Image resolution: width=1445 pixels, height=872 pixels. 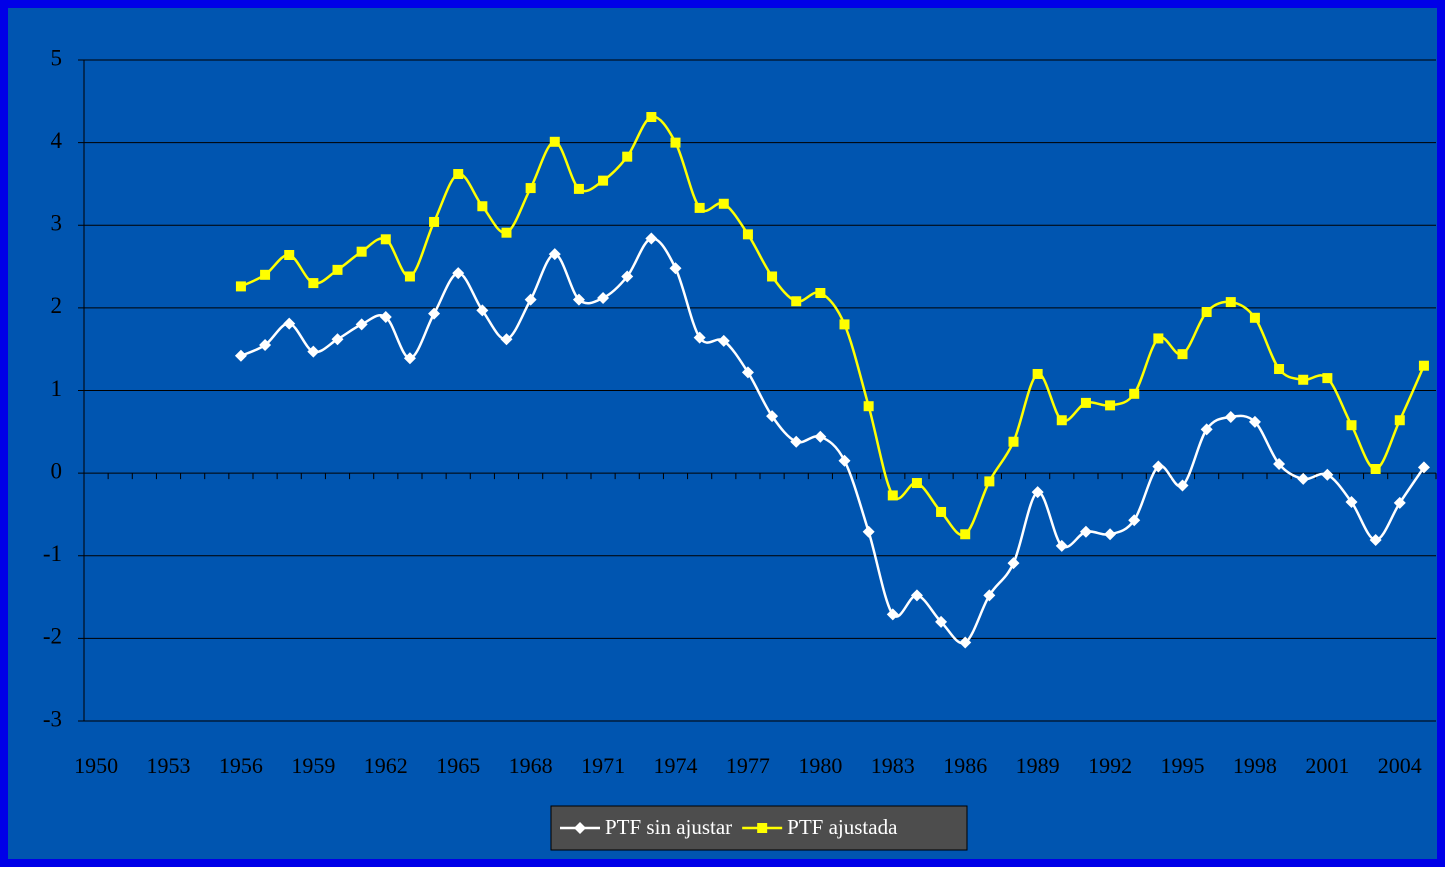 What do you see at coordinates (57, 305) in the screenshot?
I see `y-tick-label: 2` at bounding box center [57, 305].